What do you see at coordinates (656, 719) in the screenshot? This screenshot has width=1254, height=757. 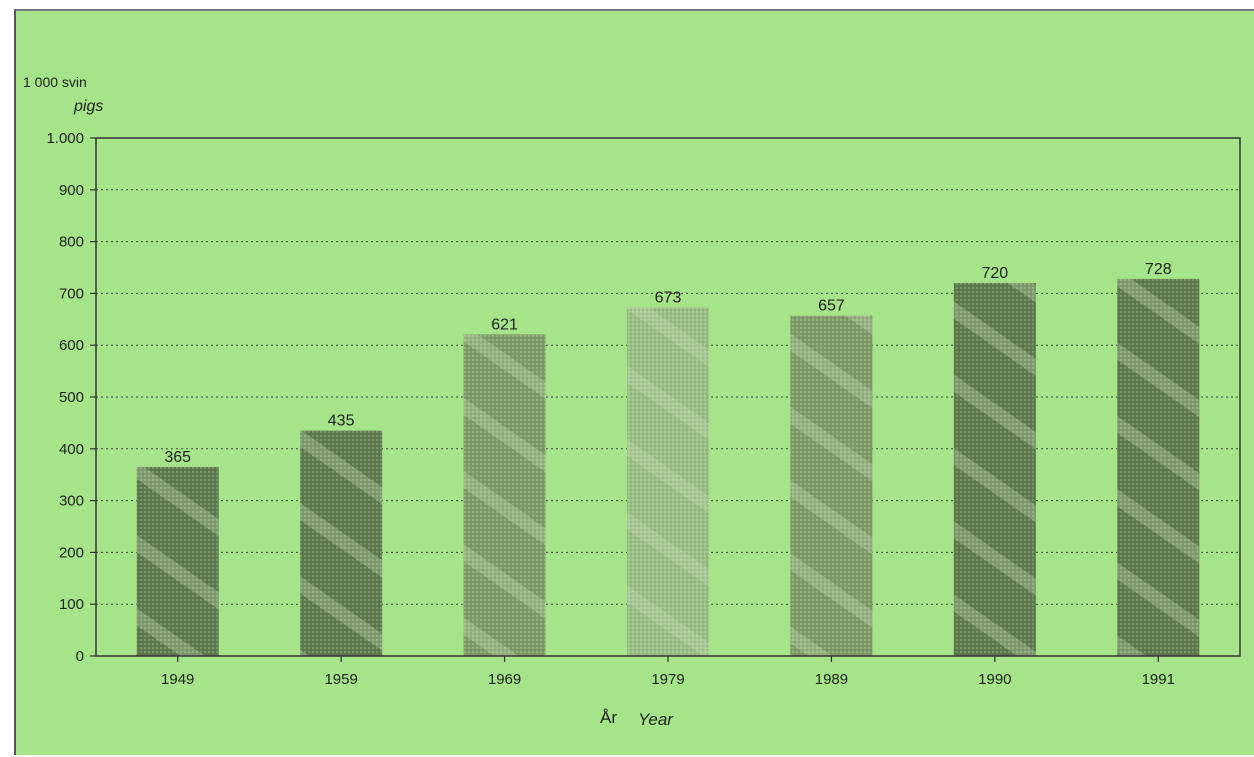 I see `x-axis-title-en: Year` at bounding box center [656, 719].